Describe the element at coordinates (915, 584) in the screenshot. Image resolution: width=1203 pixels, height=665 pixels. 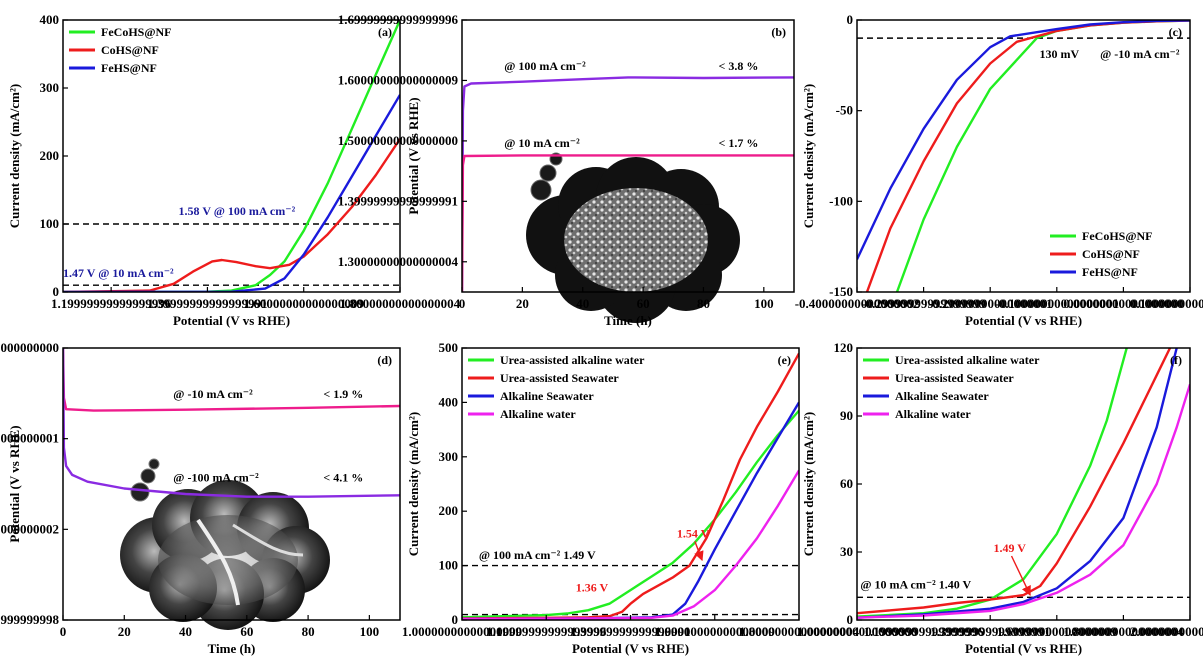
I see `reference-line-label: @ 10 mA cm⁻² 1.40 V` at that location.